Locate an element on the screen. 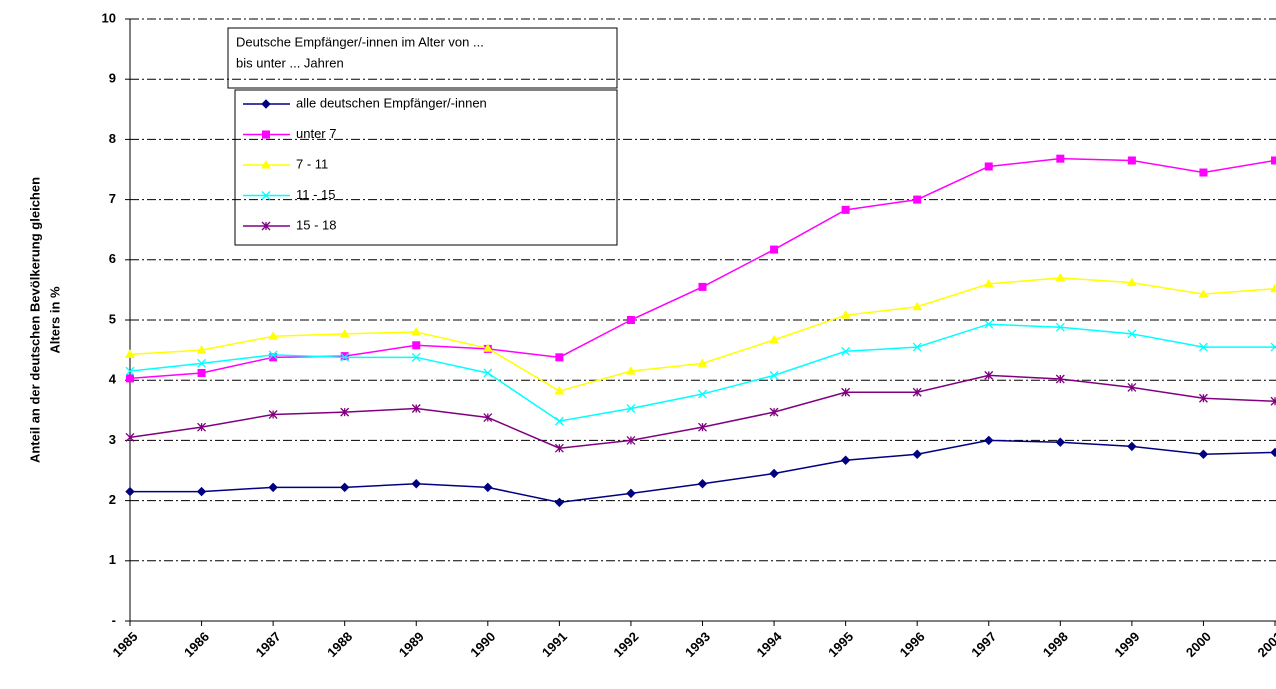  y-tick-label: 1 is located at coordinates (112, 559).